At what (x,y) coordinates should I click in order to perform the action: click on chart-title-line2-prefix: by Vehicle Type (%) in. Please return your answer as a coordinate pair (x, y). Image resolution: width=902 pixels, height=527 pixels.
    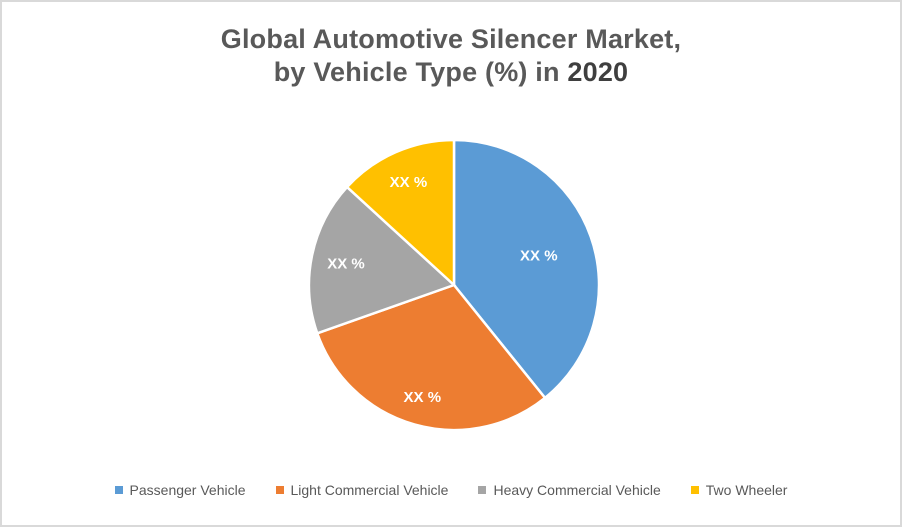
    Looking at the image, I should click on (420, 72).